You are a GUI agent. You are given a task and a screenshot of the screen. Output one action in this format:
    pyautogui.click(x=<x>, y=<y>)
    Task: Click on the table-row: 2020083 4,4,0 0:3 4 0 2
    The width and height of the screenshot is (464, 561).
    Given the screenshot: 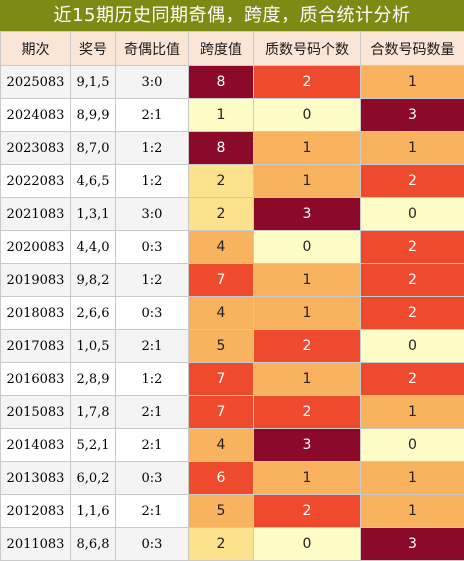 What is the action you would take?
    pyautogui.click(x=232, y=247)
    